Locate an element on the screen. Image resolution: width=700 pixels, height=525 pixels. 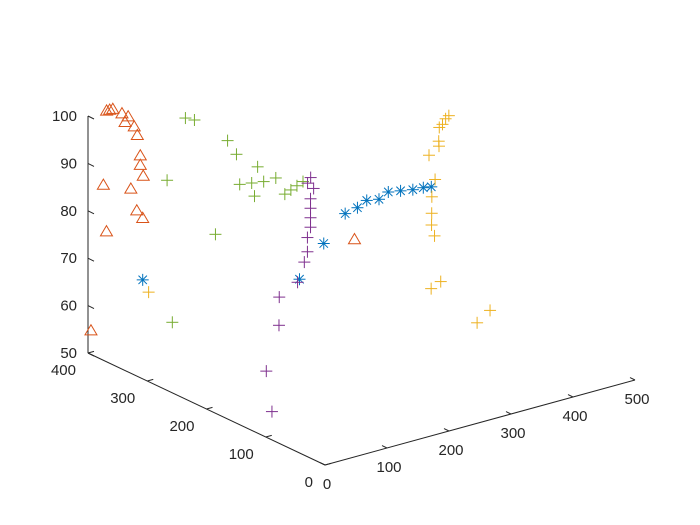
z-tick-label: 70 is located at coordinates (68, 258).